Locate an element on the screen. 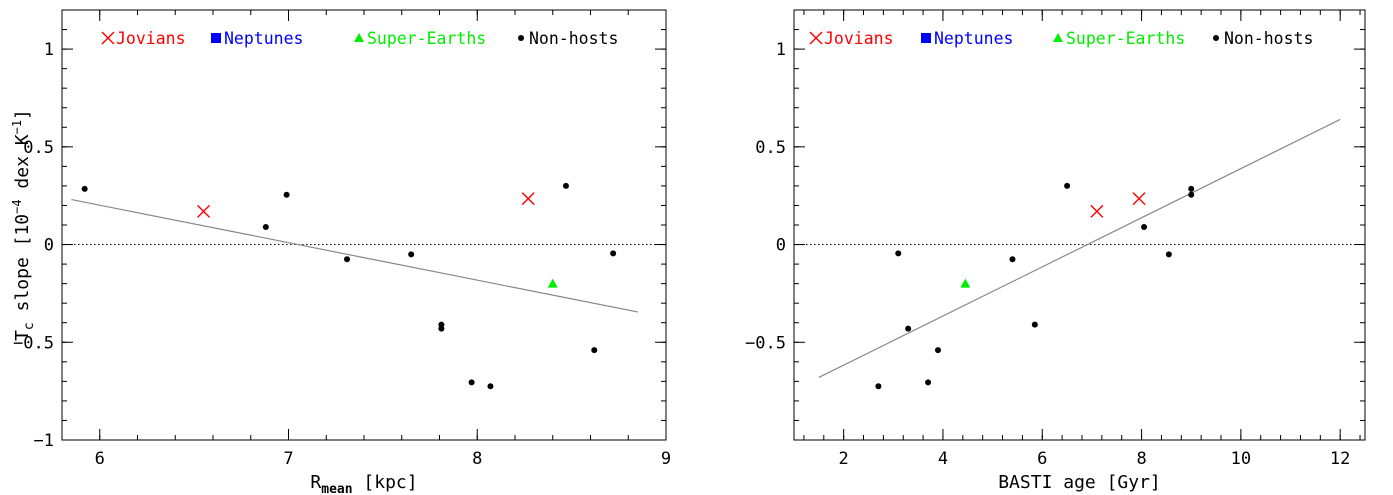 This screenshot has width=1393, height=495. y-axis-label: Tc slope [10−4 dex K−1] is located at coordinates (23, 225).